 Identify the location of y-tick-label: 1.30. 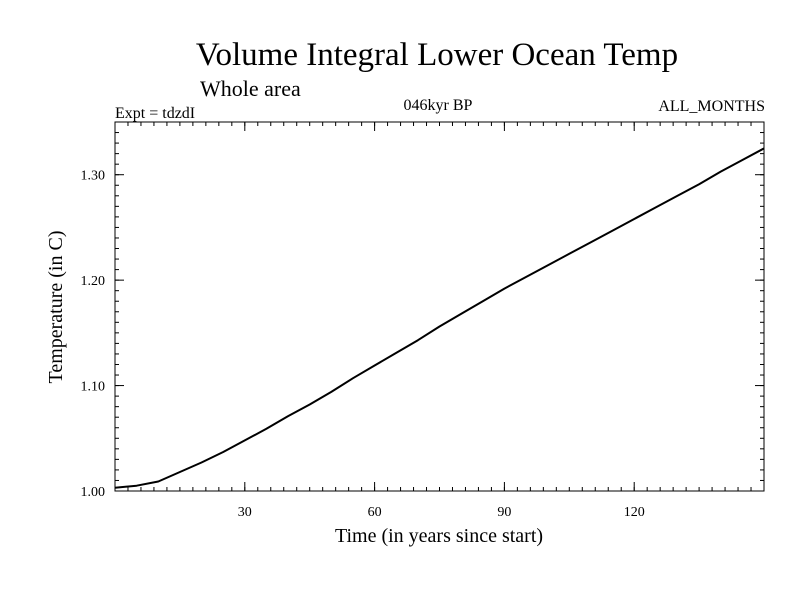
(93, 176).